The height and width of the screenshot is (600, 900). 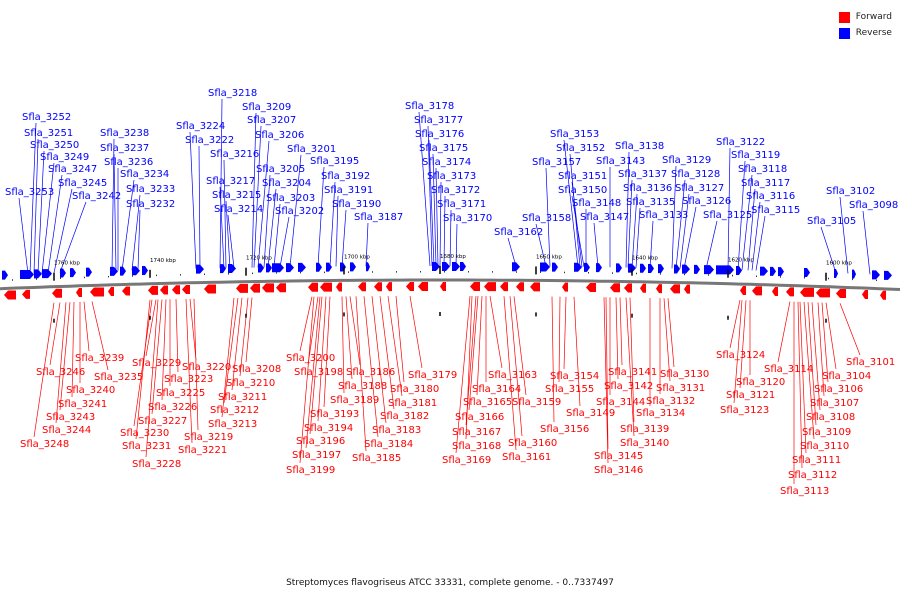 I want to click on forward-gene-label: Sfla_3241, so click(x=82, y=404).